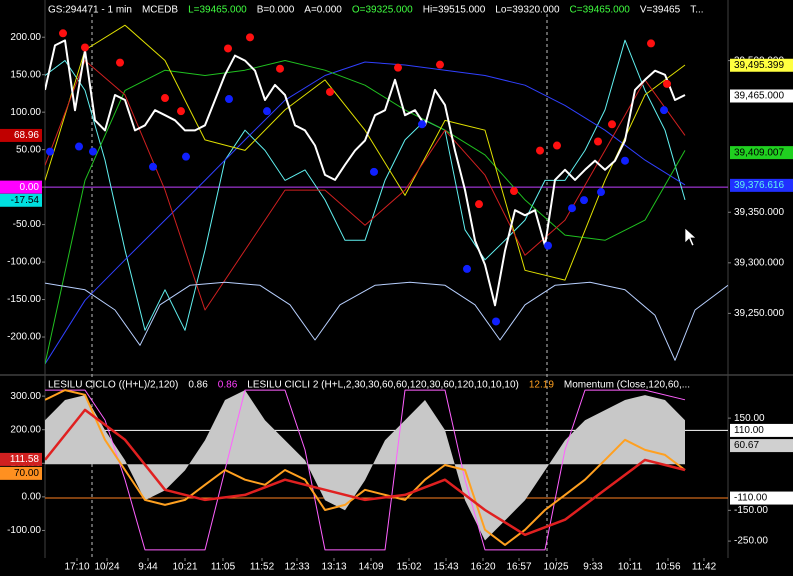 This screenshot has width=793, height=576. Describe the element at coordinates (518, 567) in the screenshot. I see `x-tick-label: 16:57` at that location.